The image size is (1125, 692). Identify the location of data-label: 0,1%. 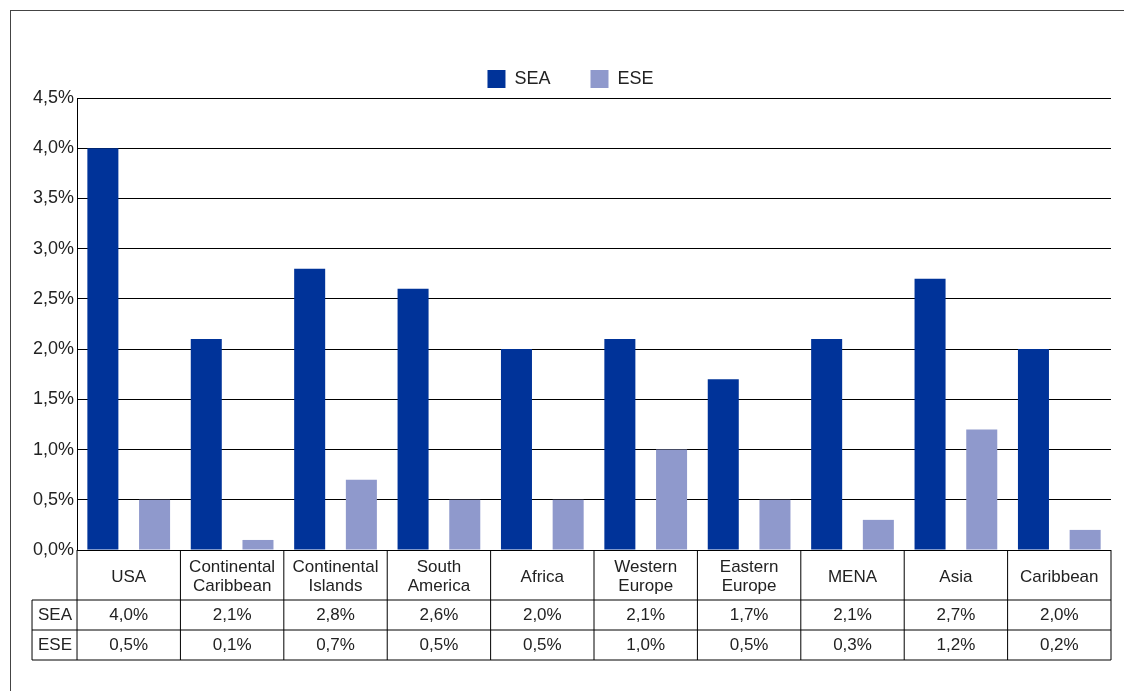
(232, 644).